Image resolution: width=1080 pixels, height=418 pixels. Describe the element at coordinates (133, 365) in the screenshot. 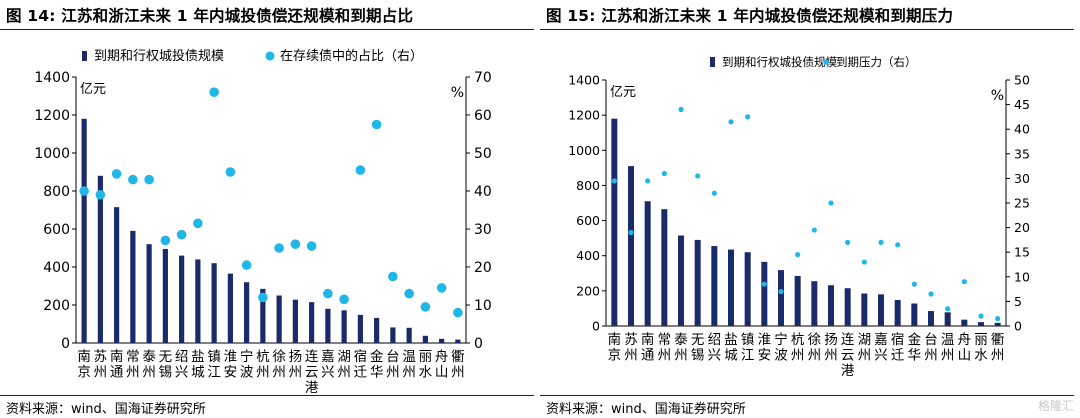

I see `category-label: 常州` at that location.